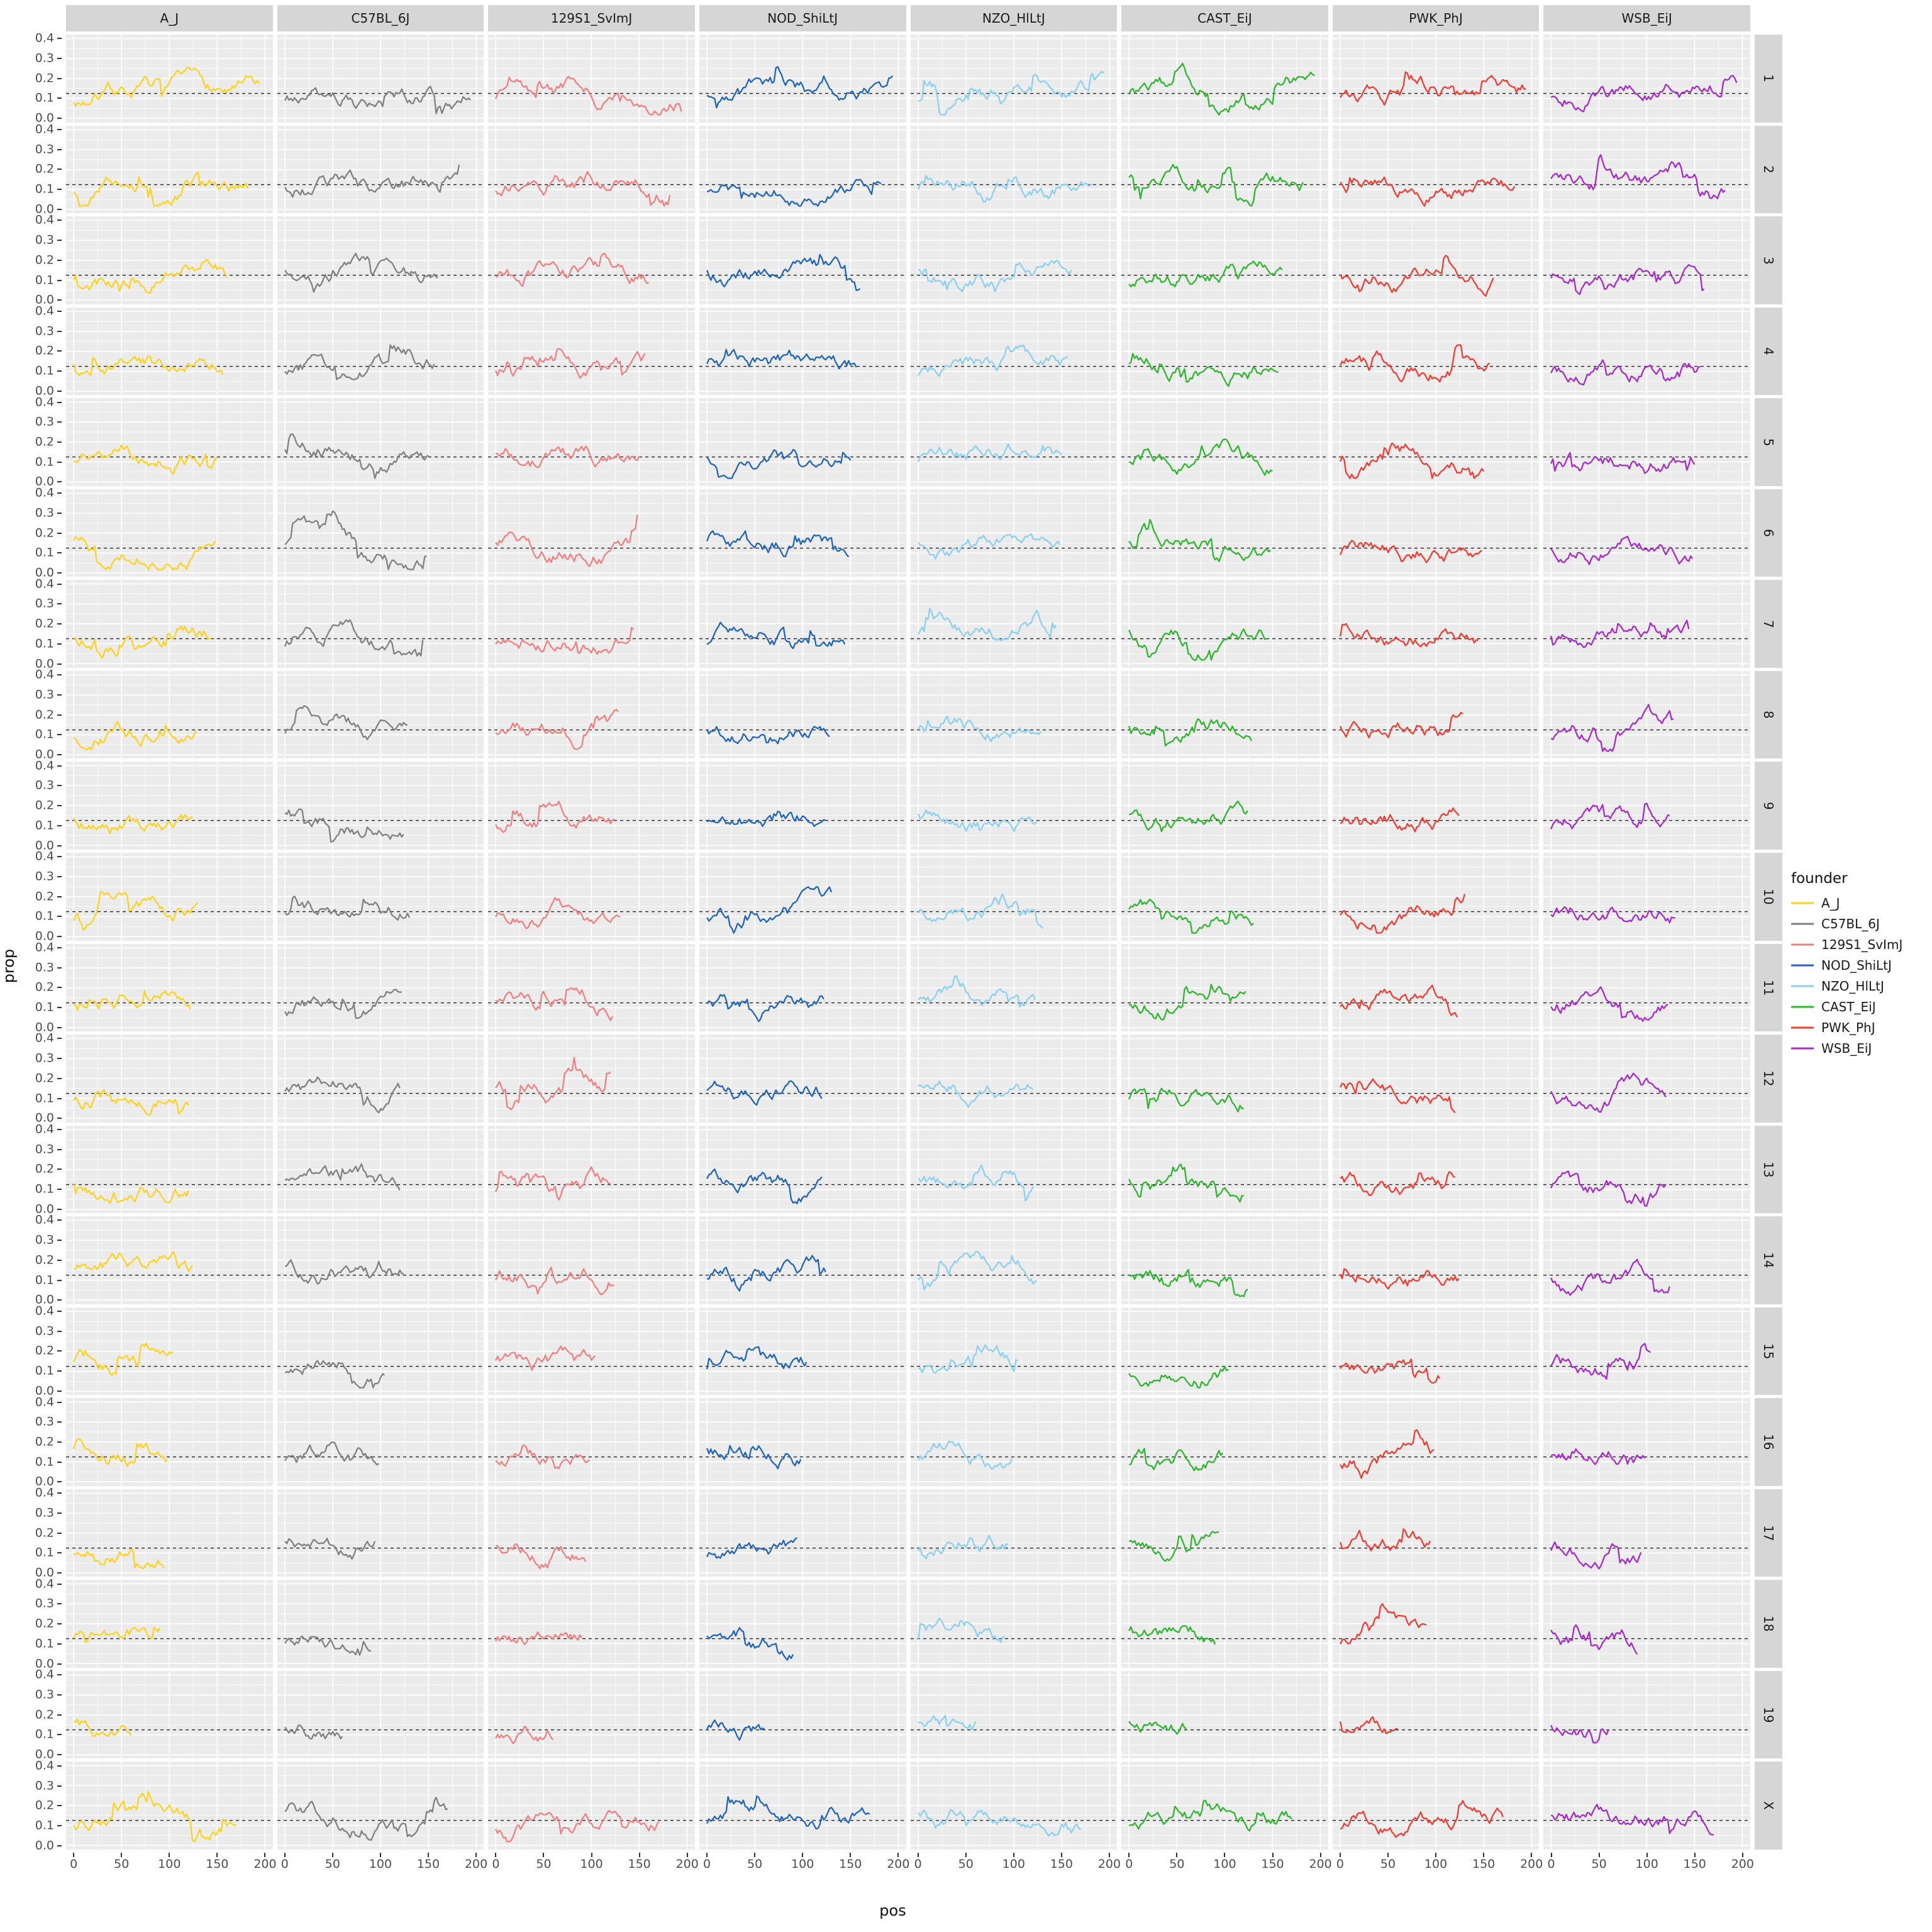 This screenshot has width=1932, height=1932. Describe the element at coordinates (1768, 714) in the screenshot. I see `row-strip-8: 8` at that location.